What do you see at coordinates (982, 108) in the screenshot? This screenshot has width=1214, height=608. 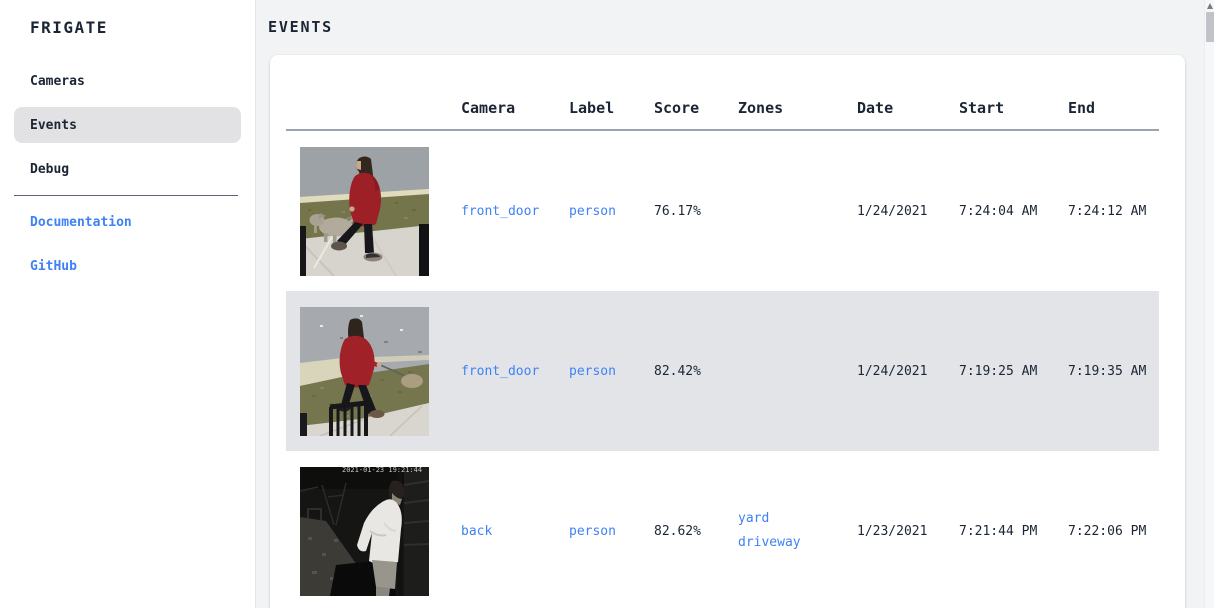 I see `column-header-start: Start` at bounding box center [982, 108].